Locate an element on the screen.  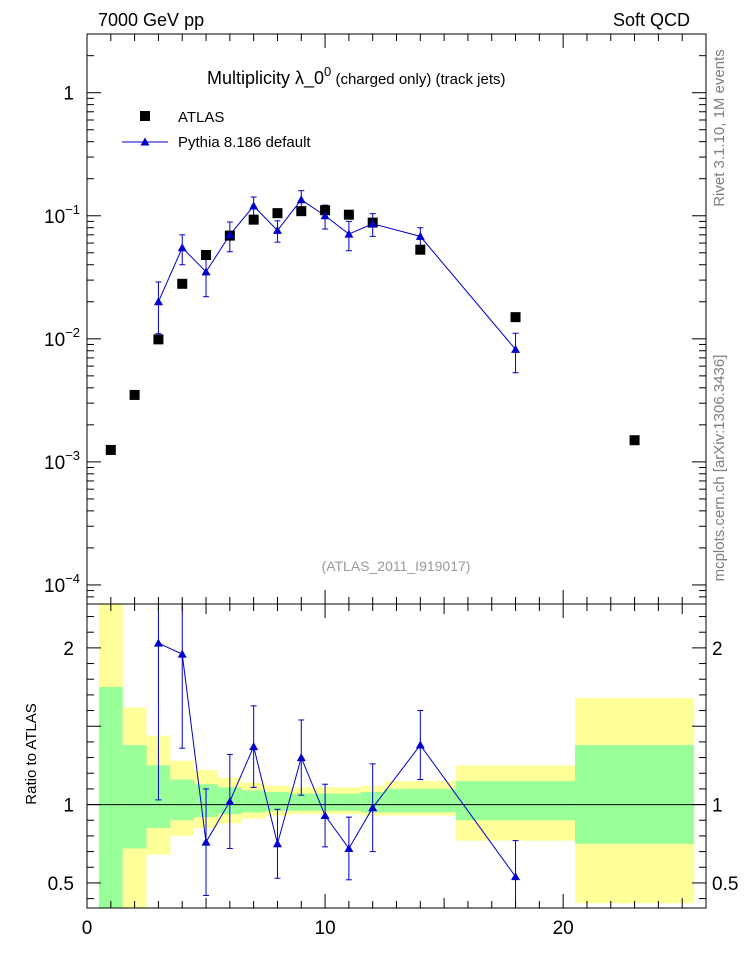
ratio-xtick-label: 10 is located at coordinates (325, 928).